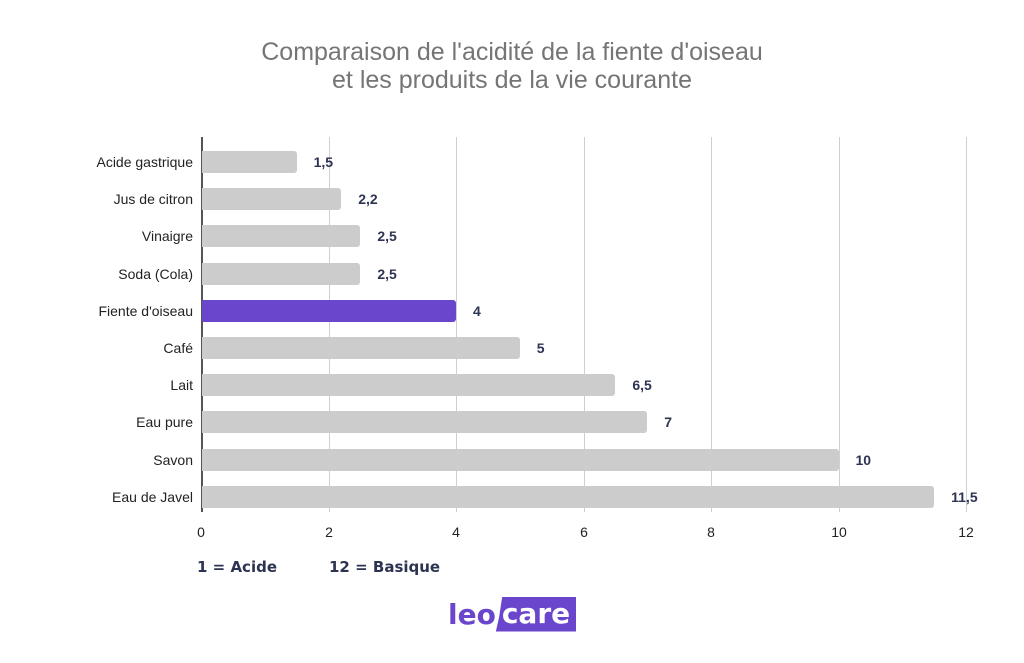 This screenshot has width=1024, height=663. Describe the element at coordinates (153, 199) in the screenshot. I see `category-label: Jus de citron` at that location.